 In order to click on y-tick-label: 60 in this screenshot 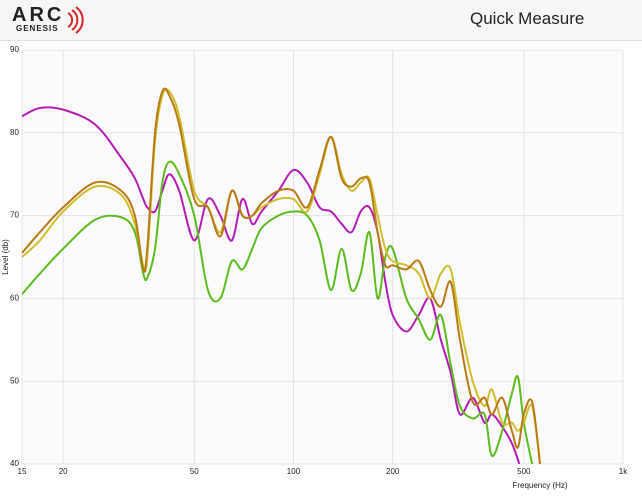, I will do `click(14, 298)`.